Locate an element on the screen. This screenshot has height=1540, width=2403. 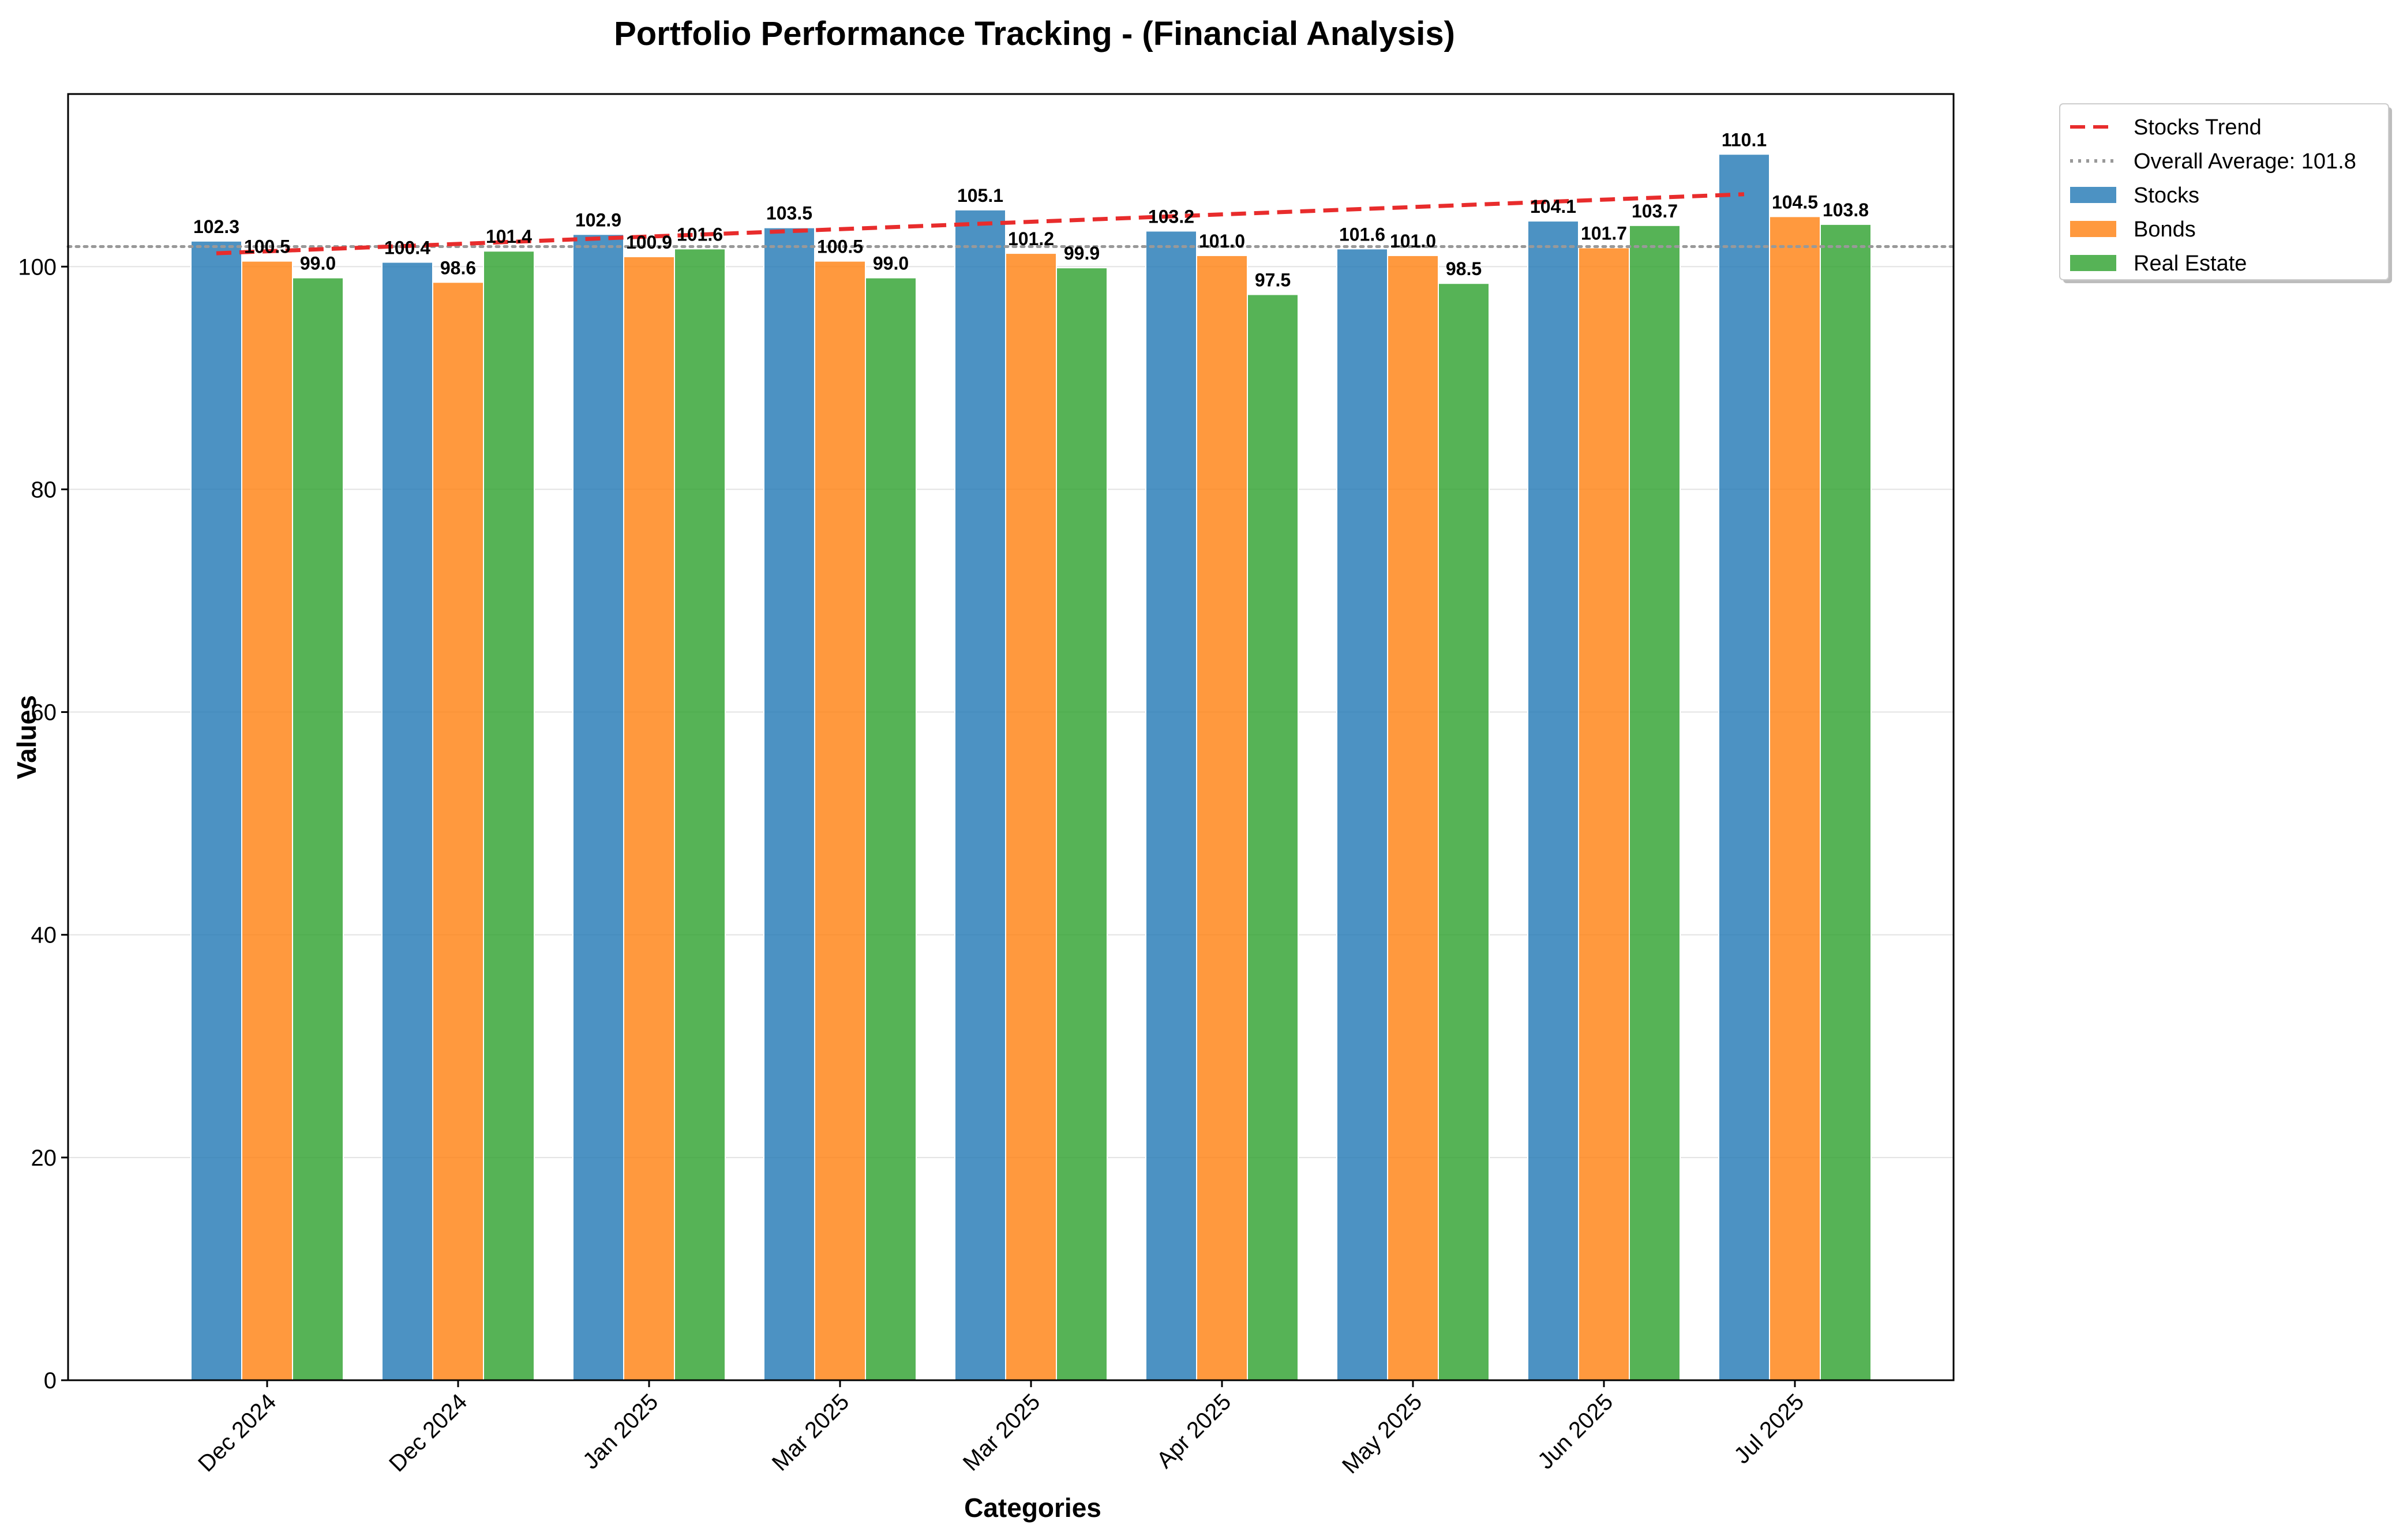
legend-item-stocks: Stocks is located at coordinates (2166, 195).